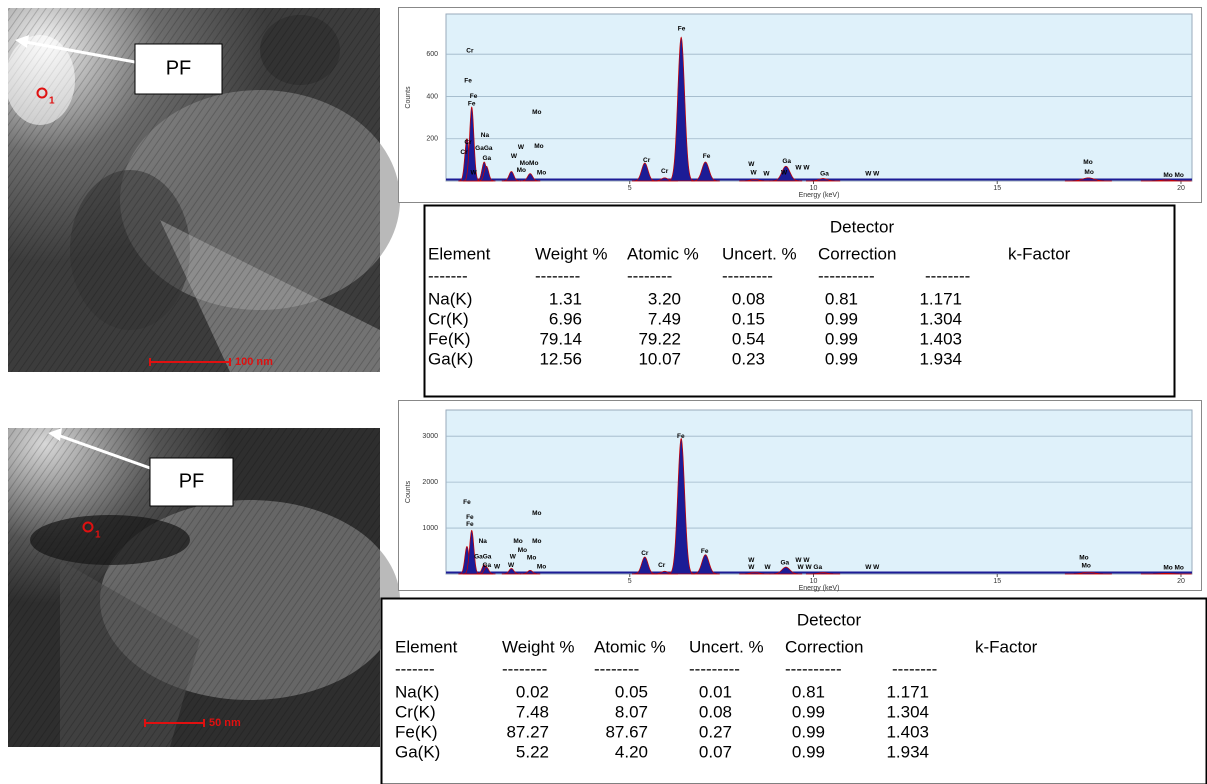 This screenshot has height=784, width=1207. Describe the element at coordinates (532, 711) in the screenshot. I see `table-cell: 7.48` at that location.